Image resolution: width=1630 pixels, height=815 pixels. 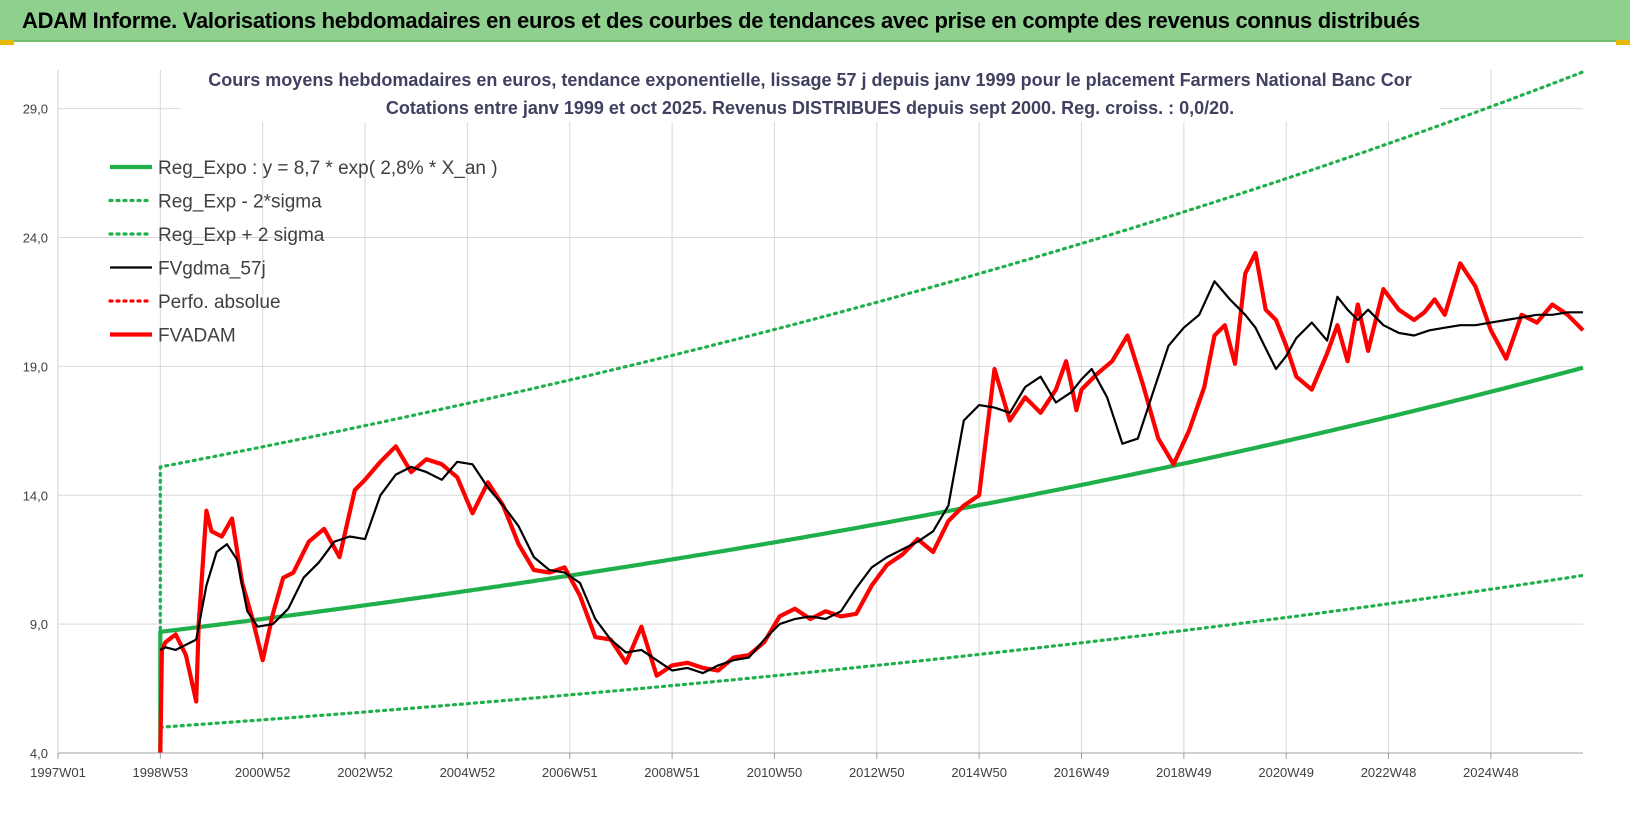 What do you see at coordinates (35, 366) in the screenshot?
I see `y-tick-label: 19,0` at bounding box center [35, 366].